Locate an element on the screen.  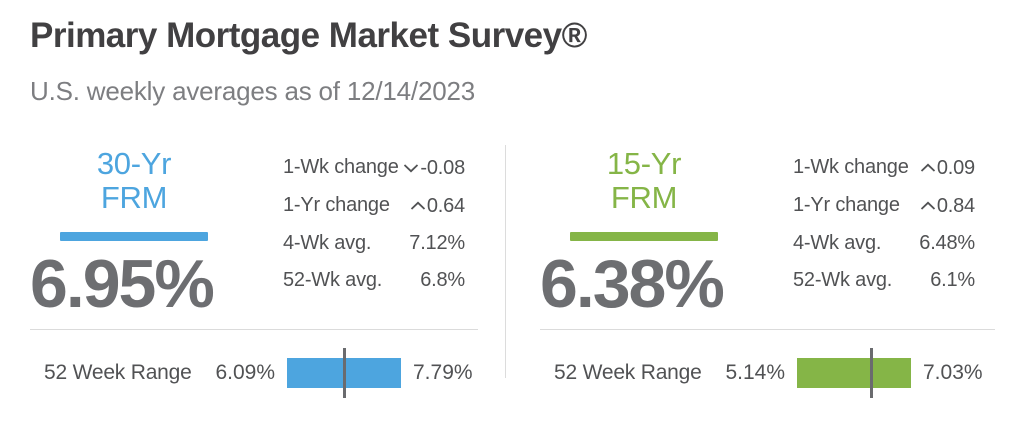
stat-row-1yr-change: 1-Yr change 0.84 is located at coordinates (884, 205).